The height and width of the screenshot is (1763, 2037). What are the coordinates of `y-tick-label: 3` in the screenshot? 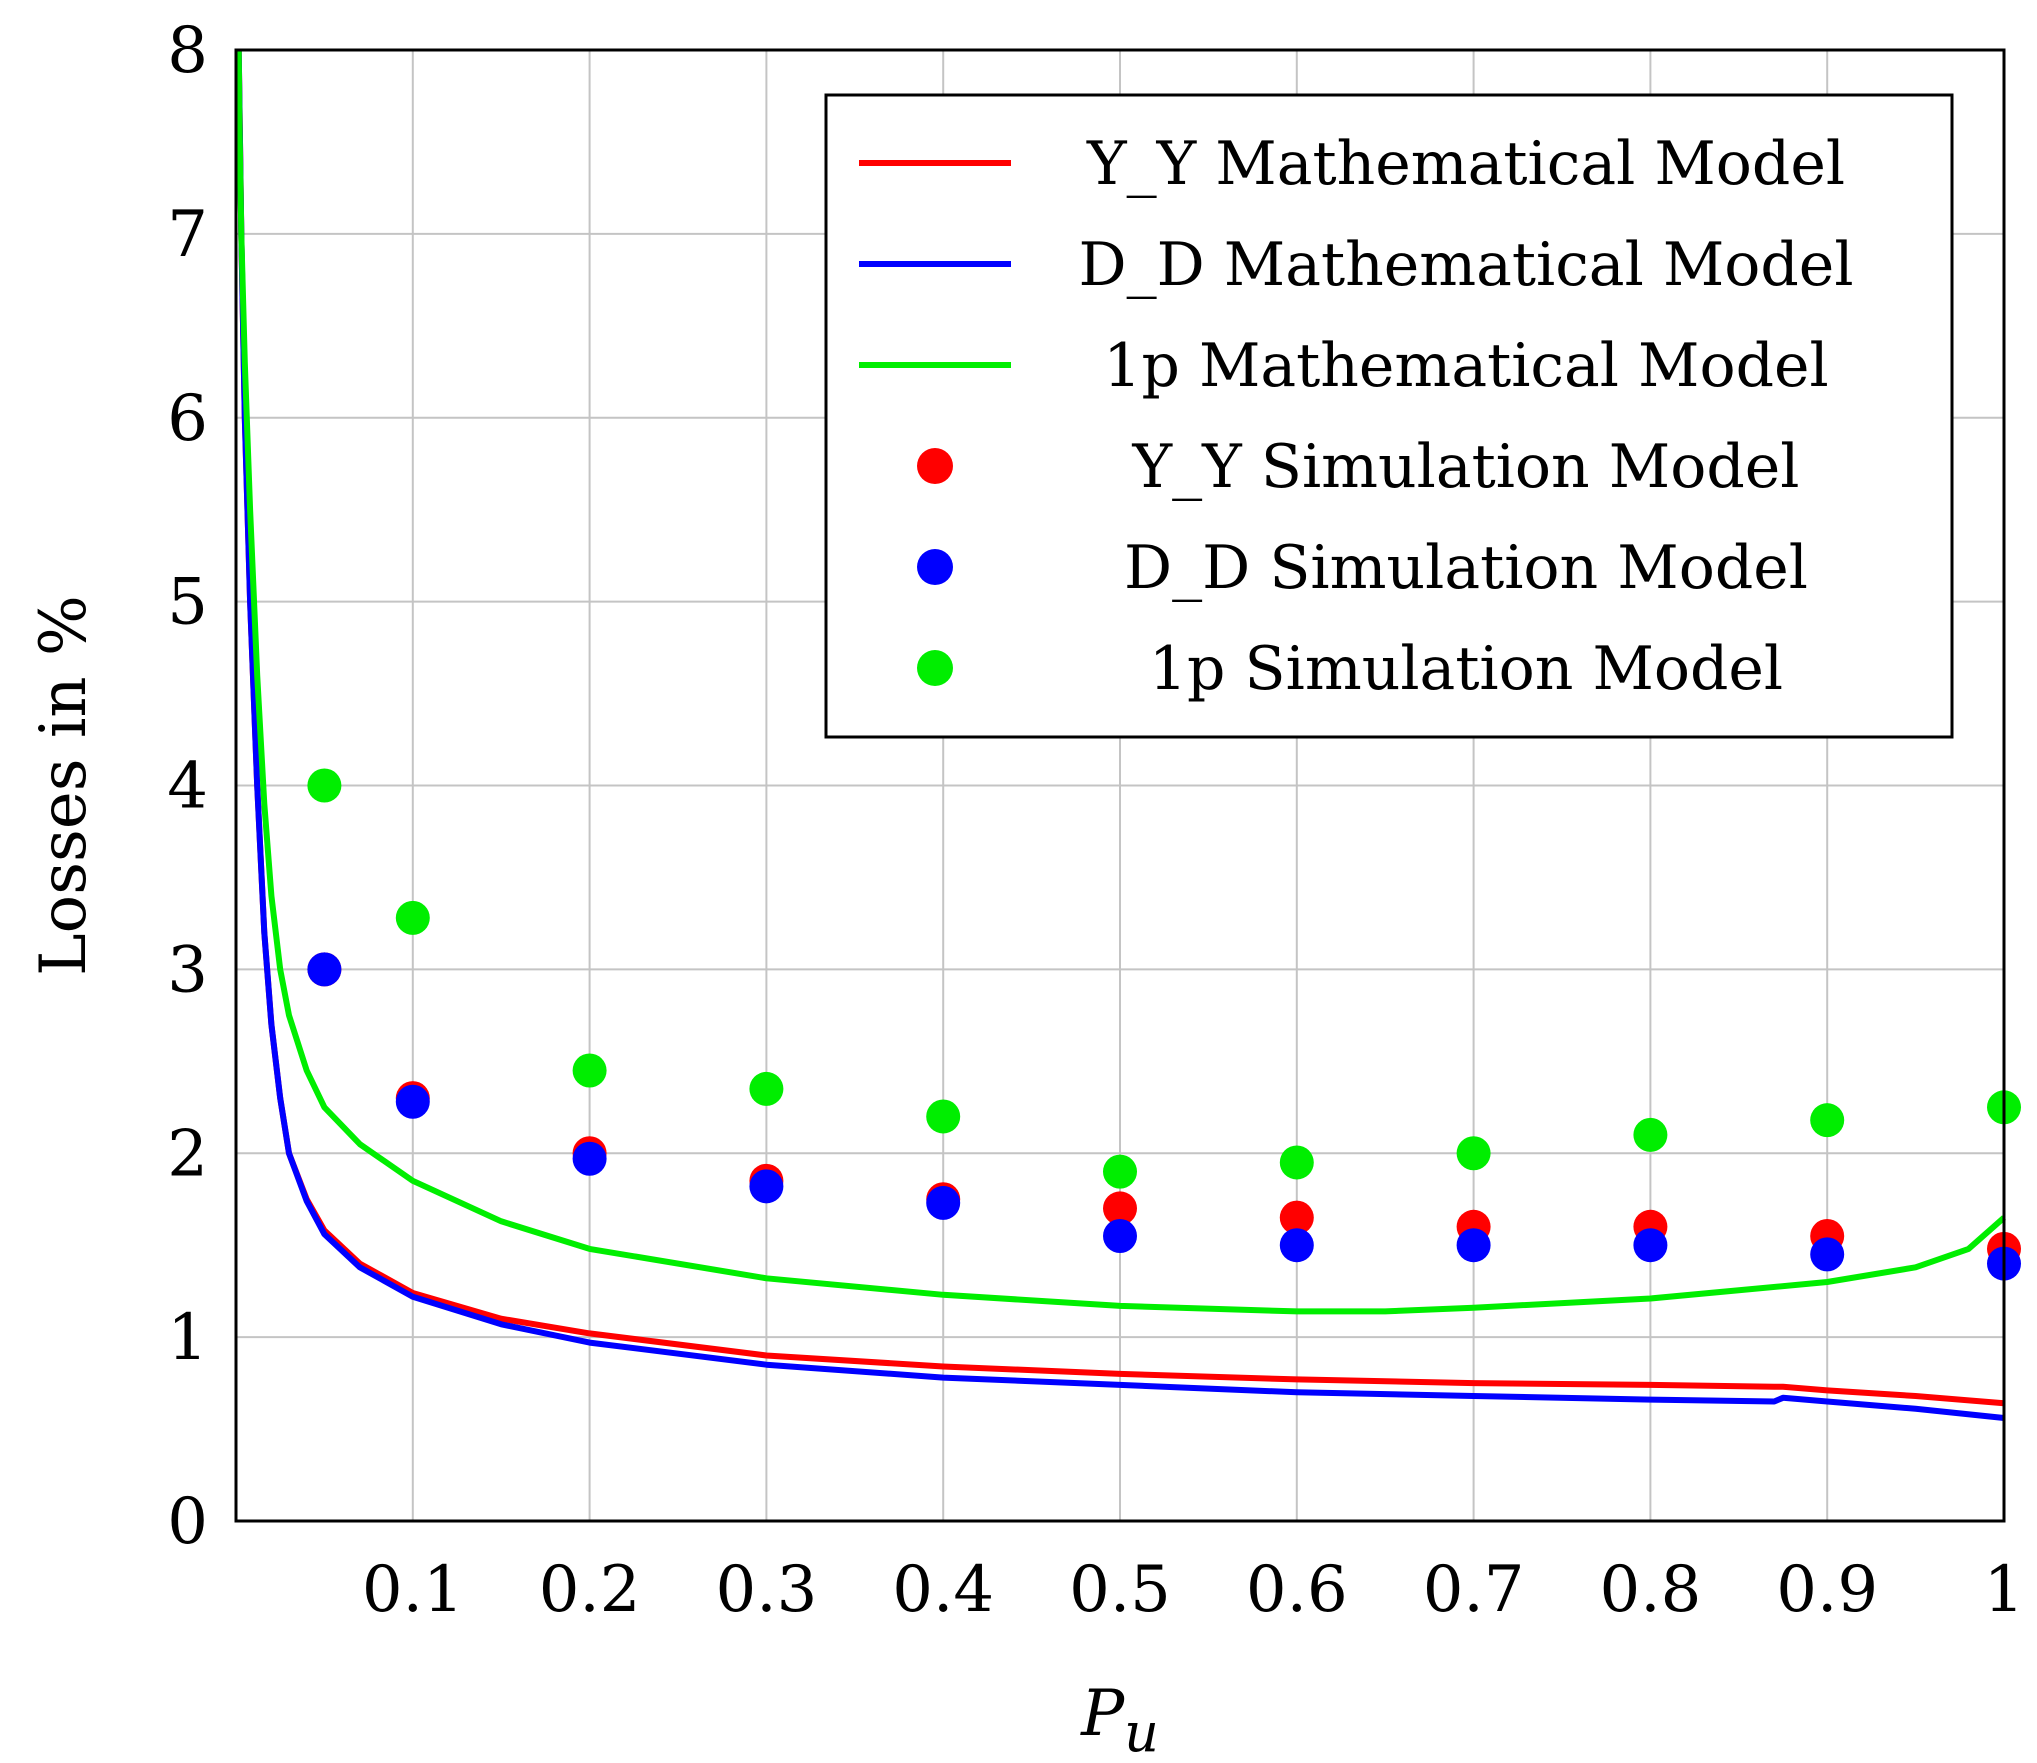 It's located at (187, 970).